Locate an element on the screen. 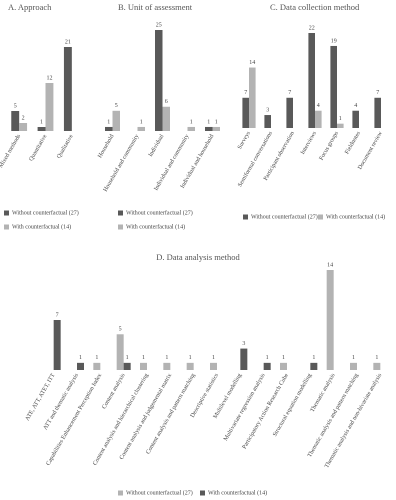  x-tick-label: Quantitative is located at coordinates (38, 147).